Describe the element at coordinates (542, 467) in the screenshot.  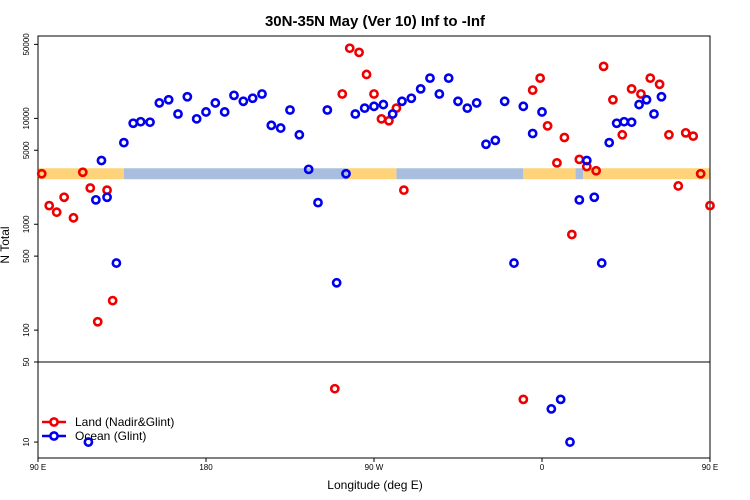
I see `x-tick-label: 0` at that location.